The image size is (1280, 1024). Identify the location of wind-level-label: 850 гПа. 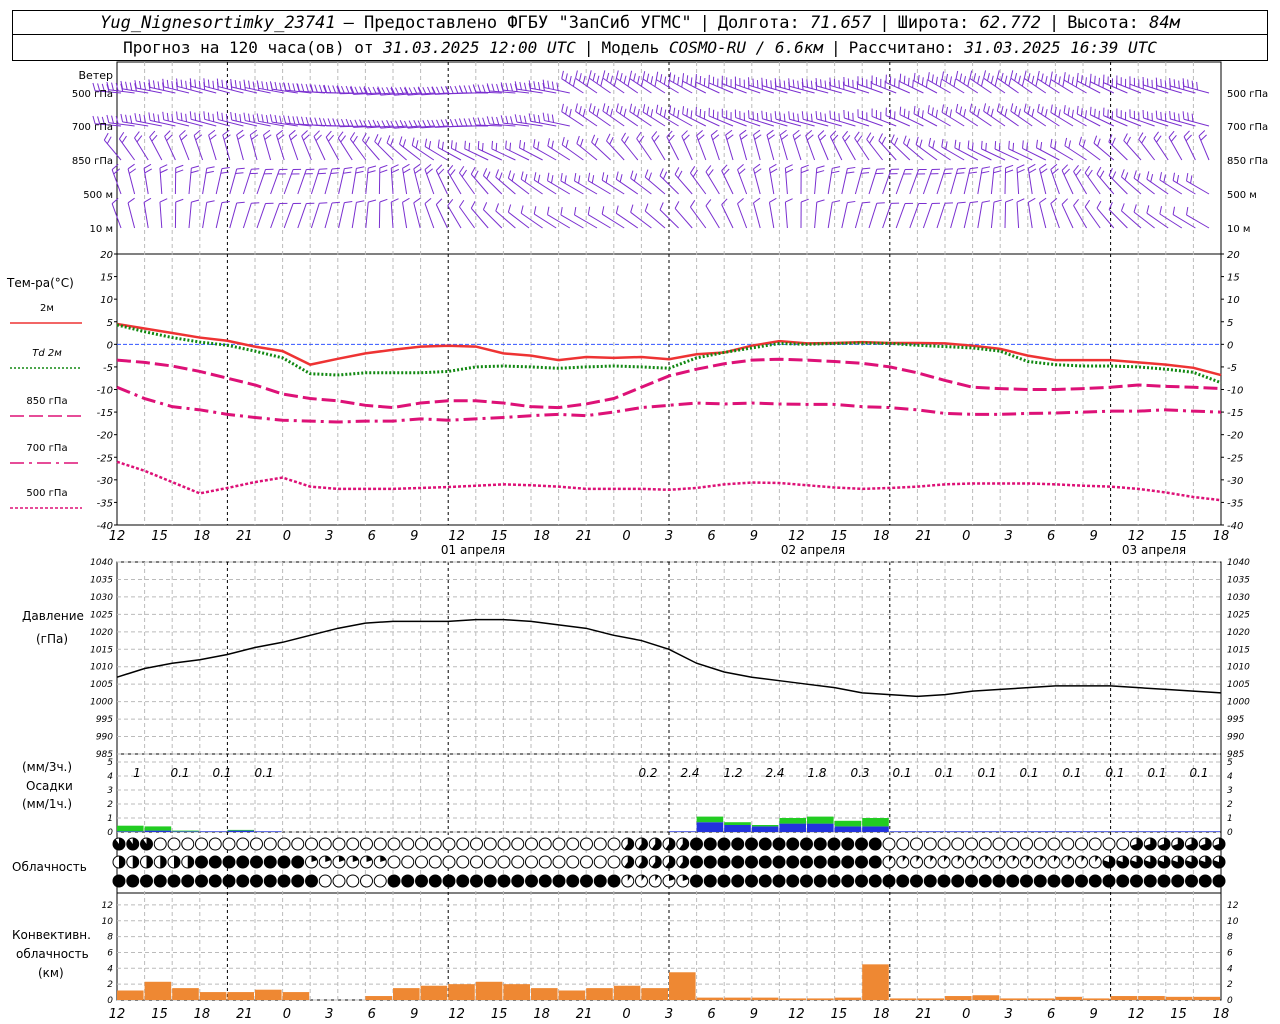
(1247, 161).